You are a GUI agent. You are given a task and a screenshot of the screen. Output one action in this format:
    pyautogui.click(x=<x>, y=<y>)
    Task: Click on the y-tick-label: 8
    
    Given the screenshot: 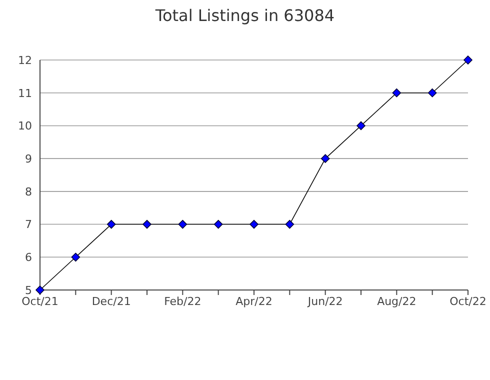 What is the action you would take?
    pyautogui.click(x=28, y=191)
    